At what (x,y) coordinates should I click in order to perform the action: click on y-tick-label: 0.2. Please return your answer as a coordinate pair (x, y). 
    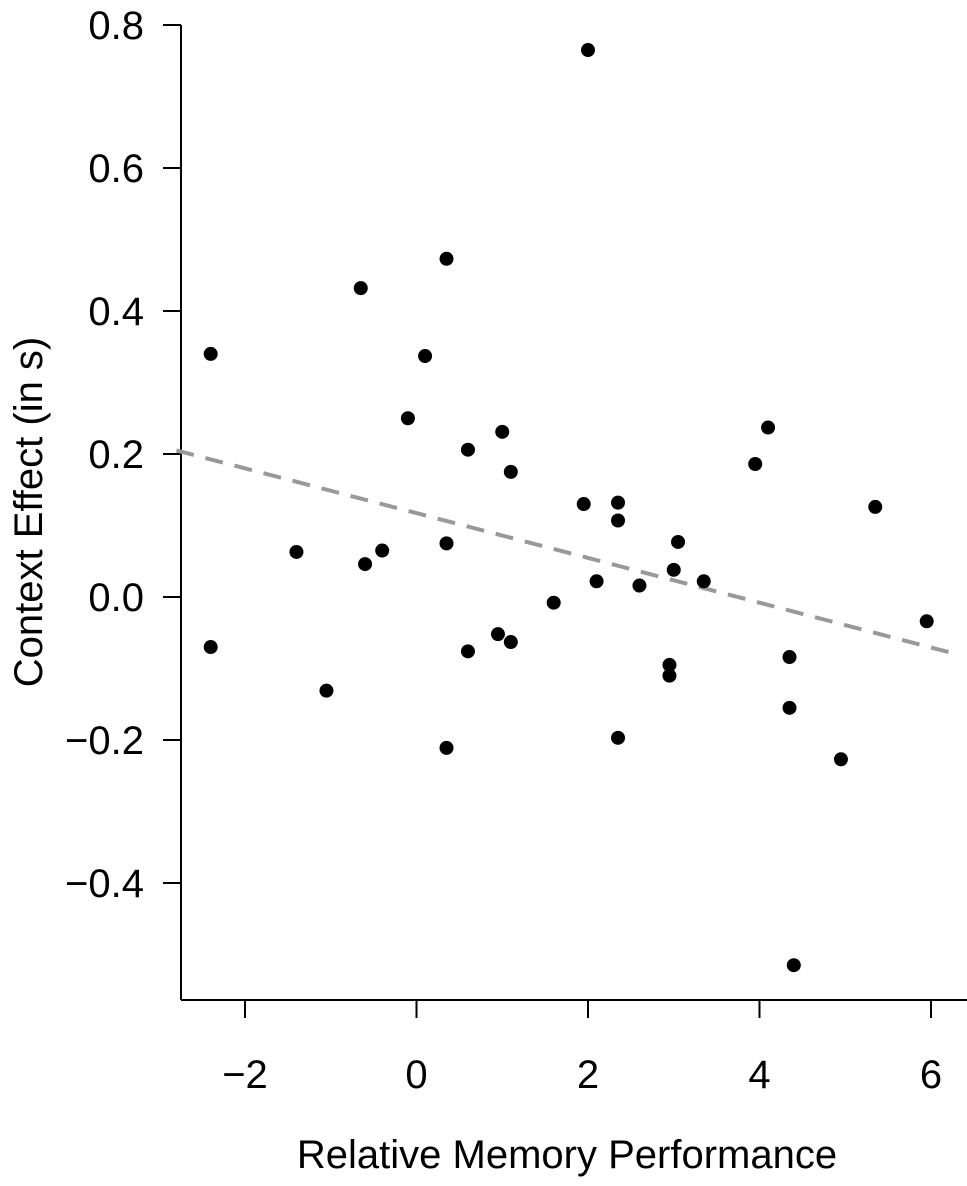
    Looking at the image, I should click on (116, 455).